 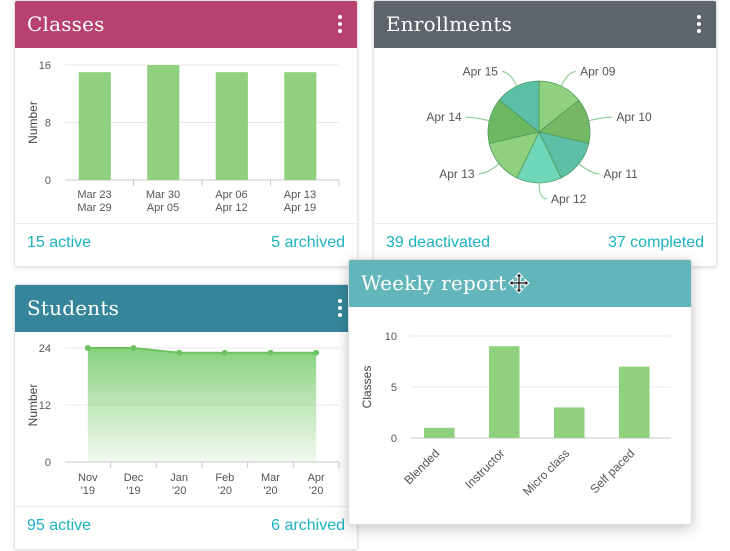 What do you see at coordinates (449, 24) in the screenshot?
I see `enrollments-title: Enrollments` at bounding box center [449, 24].